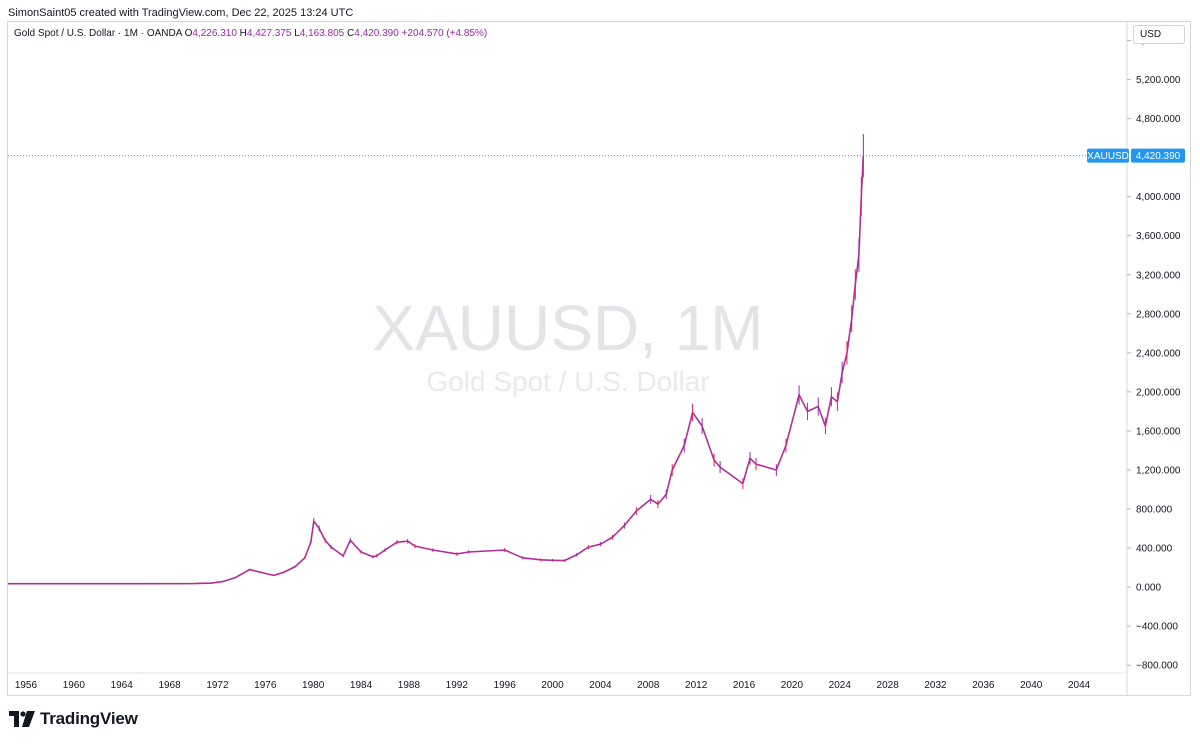  What do you see at coordinates (322, 33) in the screenshot?
I see `legend-low-value: 4,163.805` at bounding box center [322, 33].